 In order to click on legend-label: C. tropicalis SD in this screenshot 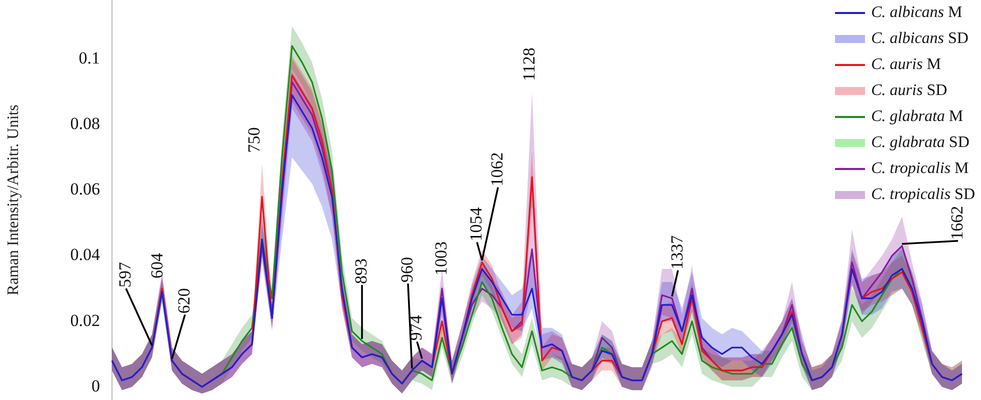, I will do `click(923, 194)`.